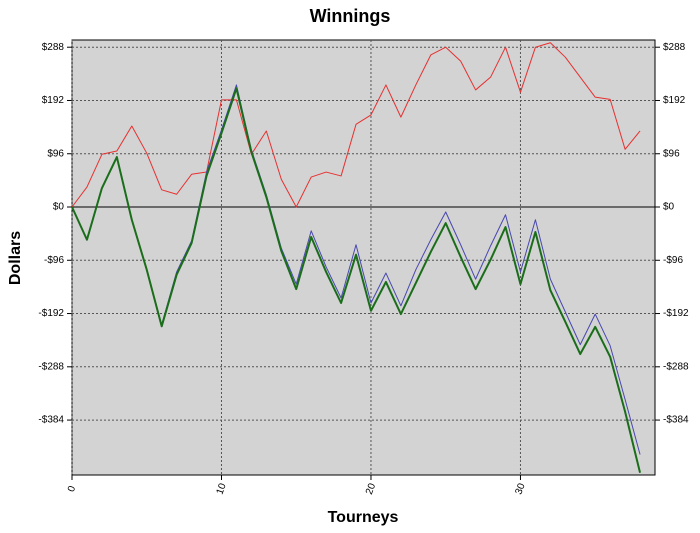 Image resolution: width=700 pixels, height=533 pixels. Describe the element at coordinates (671, 153) in the screenshot. I see `y2-tick-label: $96` at that location.